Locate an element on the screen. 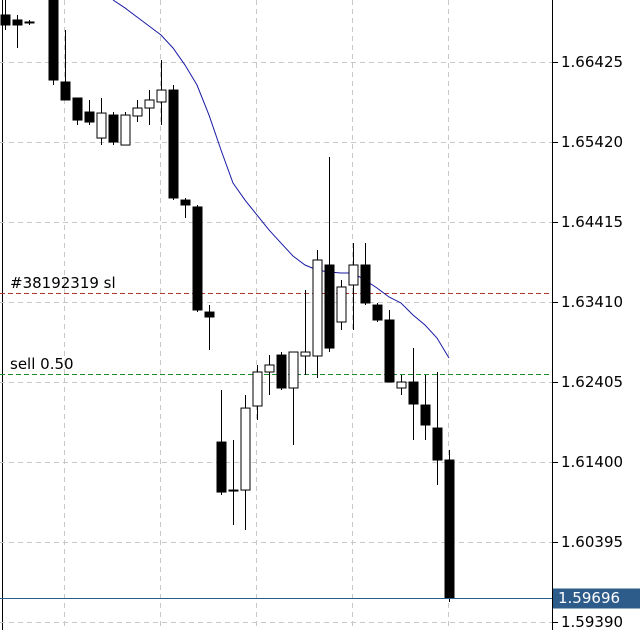  current-price-label: 1.59696 is located at coordinates (589, 598).